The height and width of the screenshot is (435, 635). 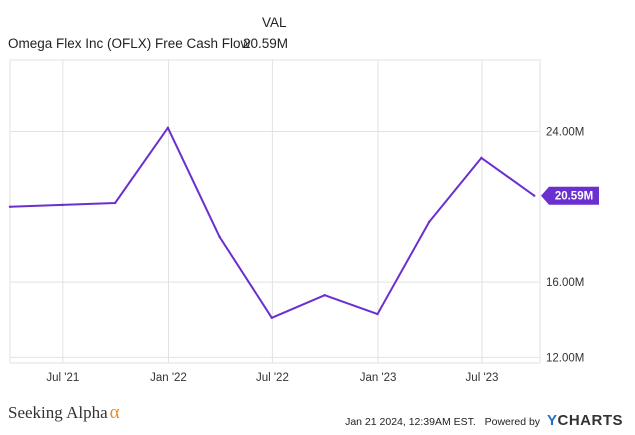 I want to click on powered-by-label: Powered by, so click(x=512, y=422).